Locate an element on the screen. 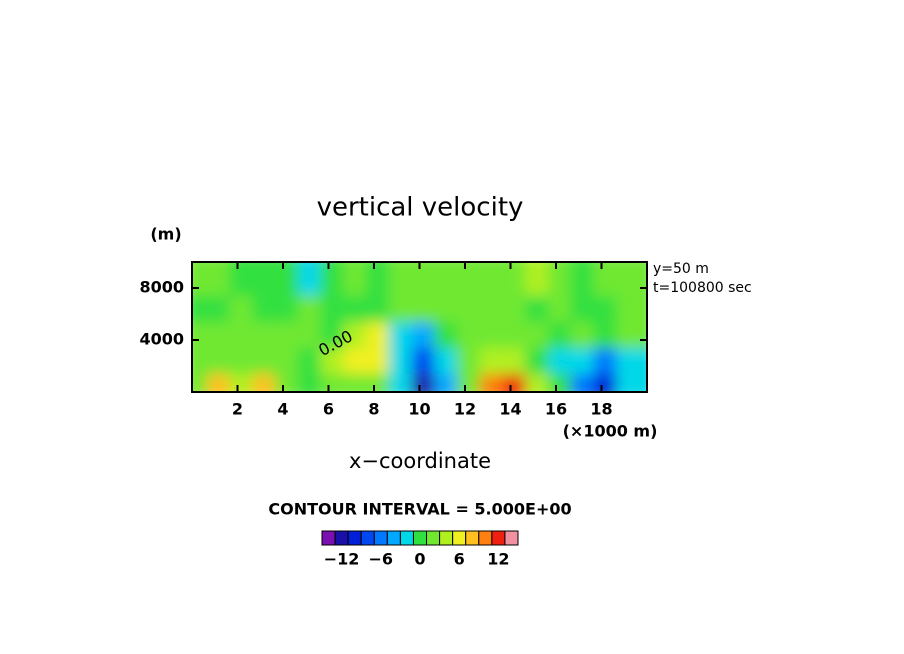  info-text: t=100800 sec is located at coordinates (702, 288).